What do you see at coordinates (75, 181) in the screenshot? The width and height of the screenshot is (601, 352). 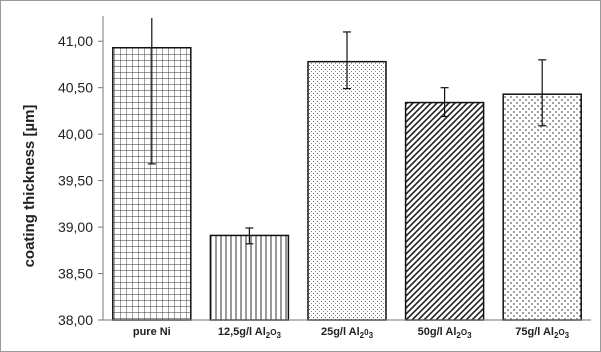 I see `y-tick-label: 39,50` at bounding box center [75, 181].